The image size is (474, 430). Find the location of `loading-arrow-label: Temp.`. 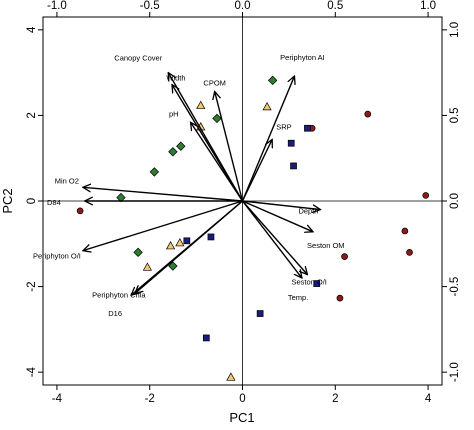

loading-arrow-label: Temp. is located at coordinates (298, 297).